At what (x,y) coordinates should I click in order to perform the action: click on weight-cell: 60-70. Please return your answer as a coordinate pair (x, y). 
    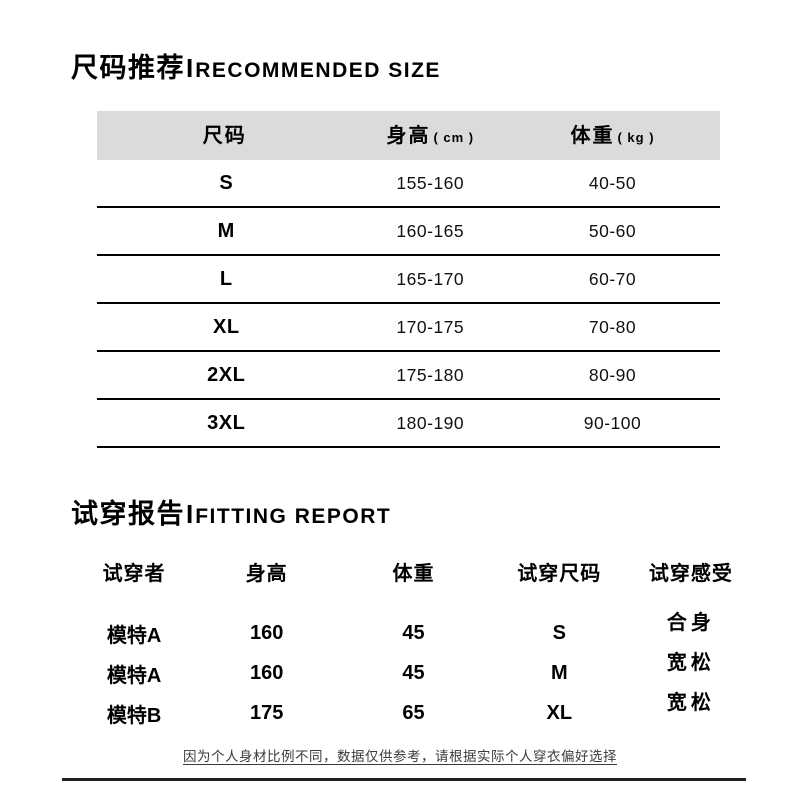
    Looking at the image, I should click on (612, 278).